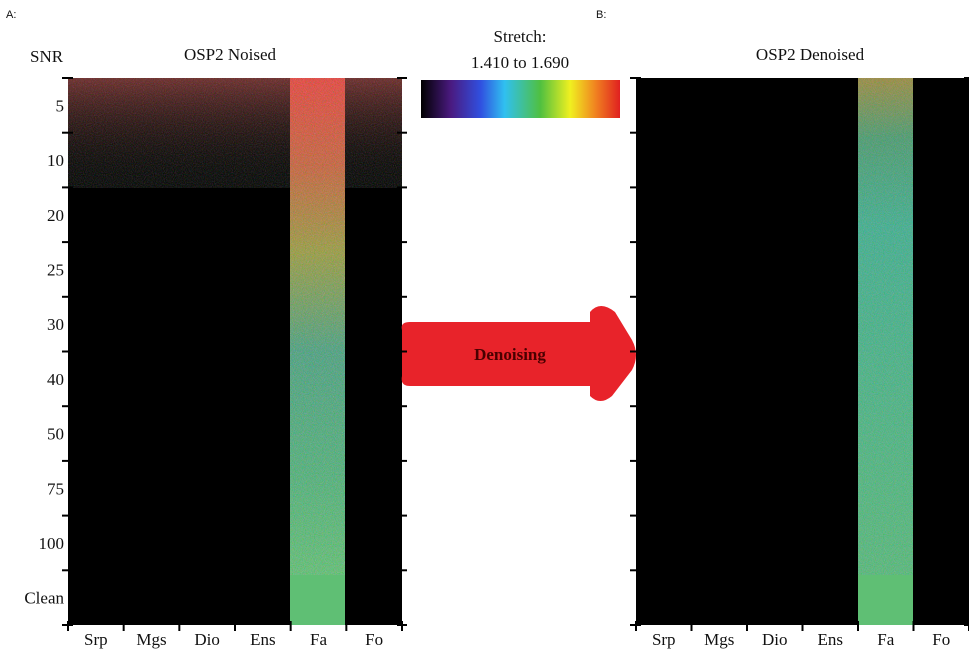 The height and width of the screenshot is (659, 969). What do you see at coordinates (60, 105) in the screenshot?
I see `row-label: 5` at bounding box center [60, 105].